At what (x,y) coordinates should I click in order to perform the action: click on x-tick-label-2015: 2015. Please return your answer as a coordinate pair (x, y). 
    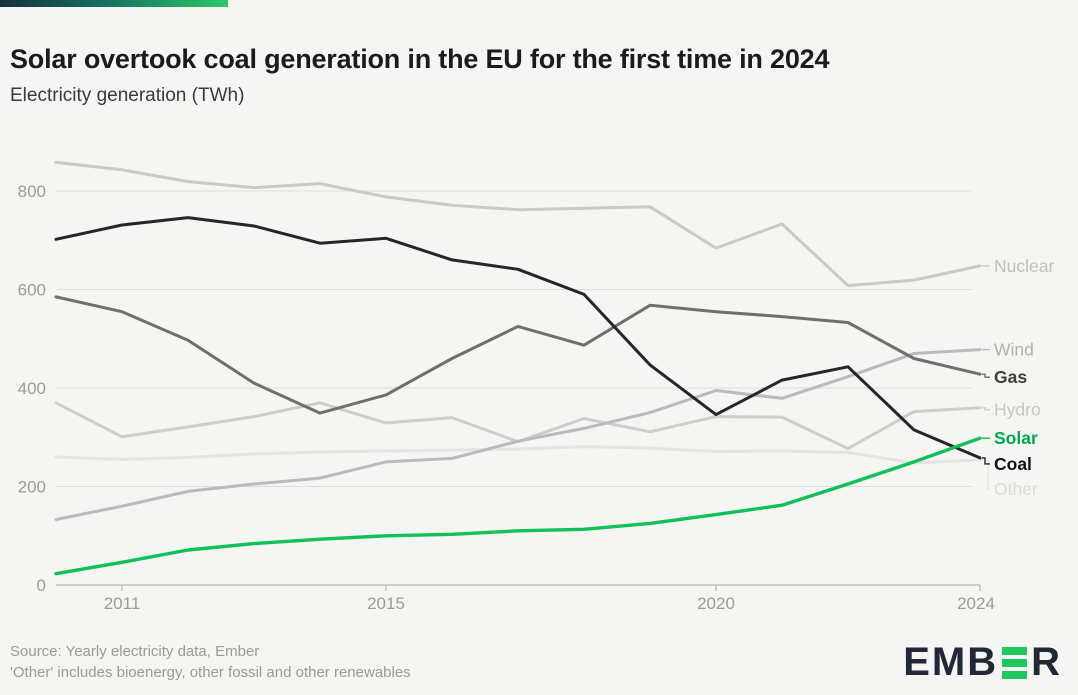
    Looking at the image, I should click on (386, 603).